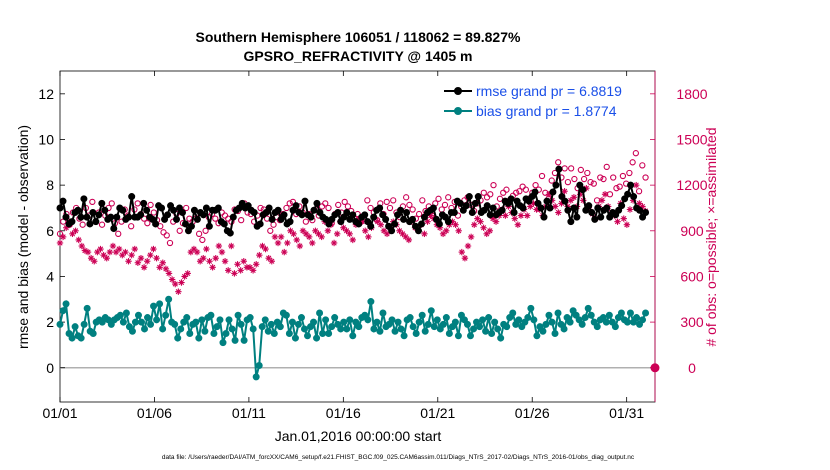  What do you see at coordinates (692, 276) in the screenshot?
I see `y-tick-label-right: 600` at bounding box center [692, 276].